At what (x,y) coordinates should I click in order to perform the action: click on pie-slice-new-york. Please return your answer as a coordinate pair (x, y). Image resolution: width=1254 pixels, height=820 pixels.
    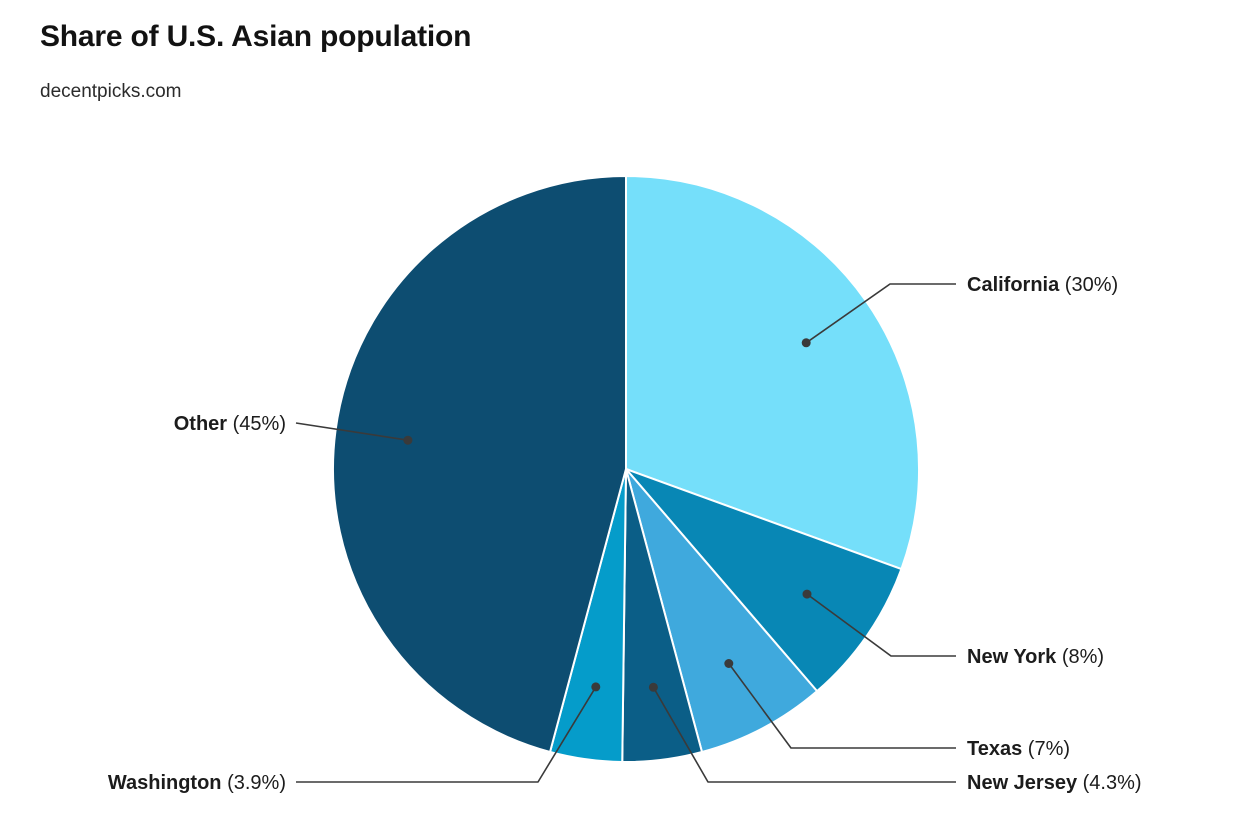
    Looking at the image, I should click on (764, 580).